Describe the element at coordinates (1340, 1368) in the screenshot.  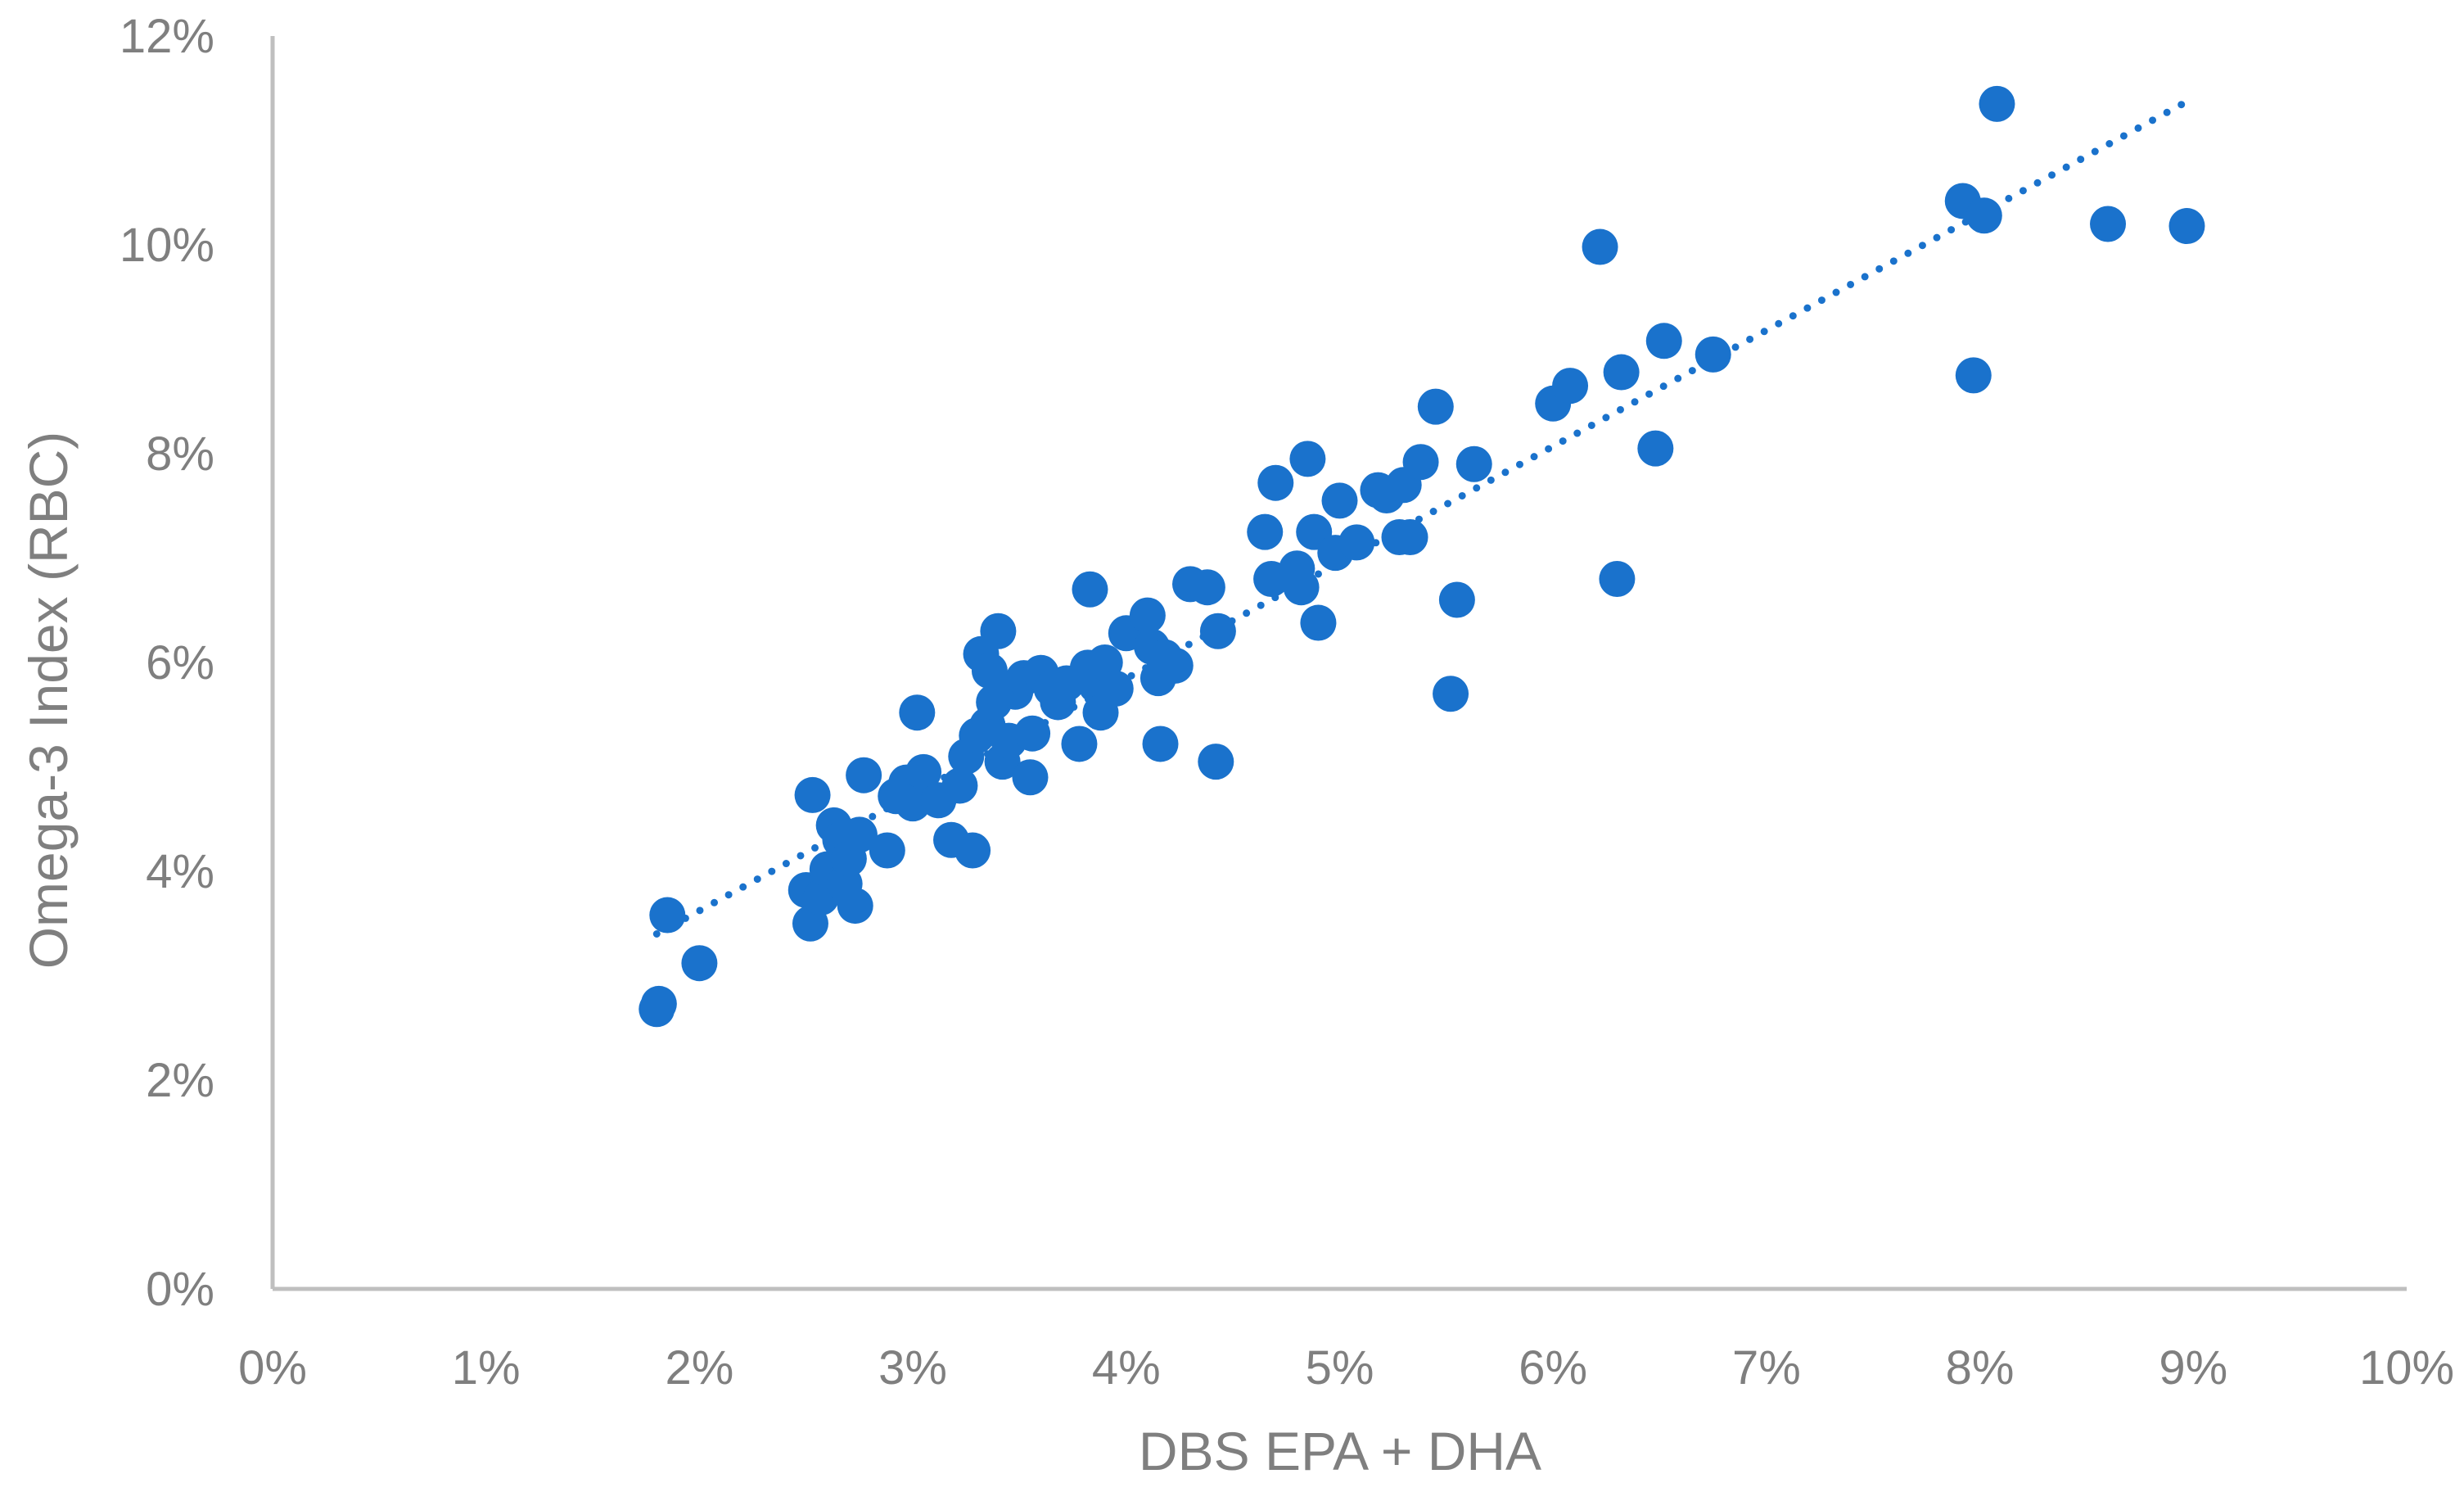
I see `x-tick-label: 5%` at that location.